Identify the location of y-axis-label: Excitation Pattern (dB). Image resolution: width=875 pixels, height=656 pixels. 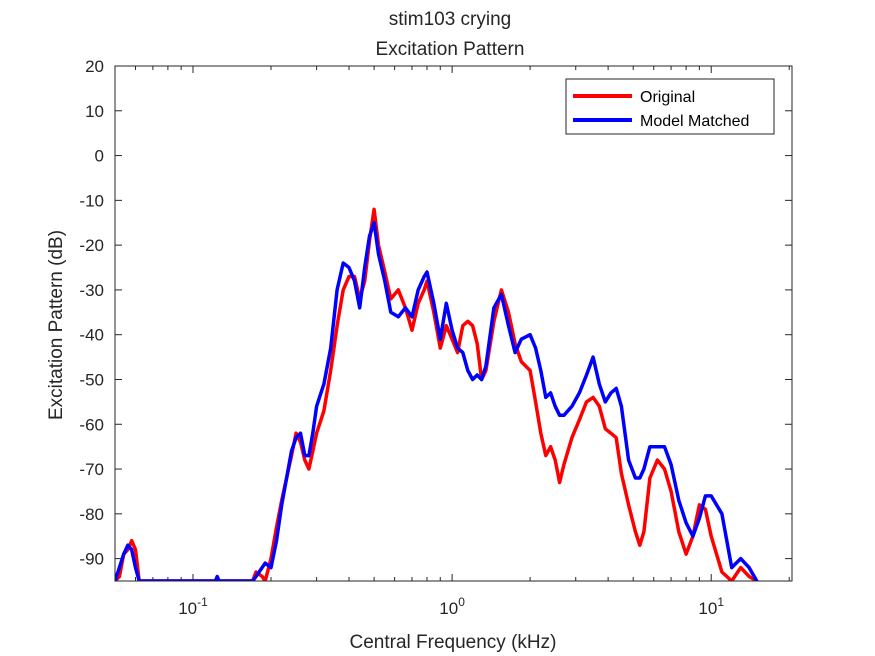
(56, 325).